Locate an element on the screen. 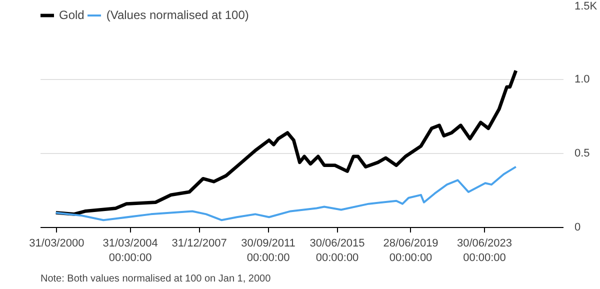 The width and height of the screenshot is (600, 289). y-tick-label: 0.5 is located at coordinates (582, 154).